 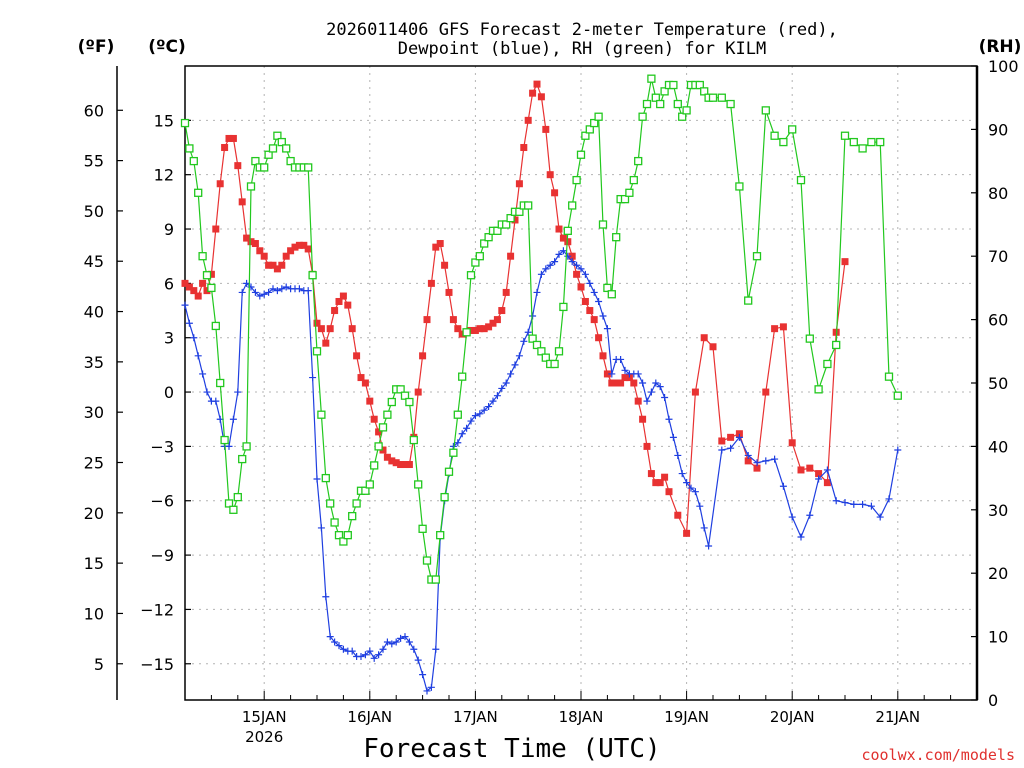 What do you see at coordinates (94, 312) in the screenshot?
I see `fahrenheit-tick-label: 40` at bounding box center [94, 312].